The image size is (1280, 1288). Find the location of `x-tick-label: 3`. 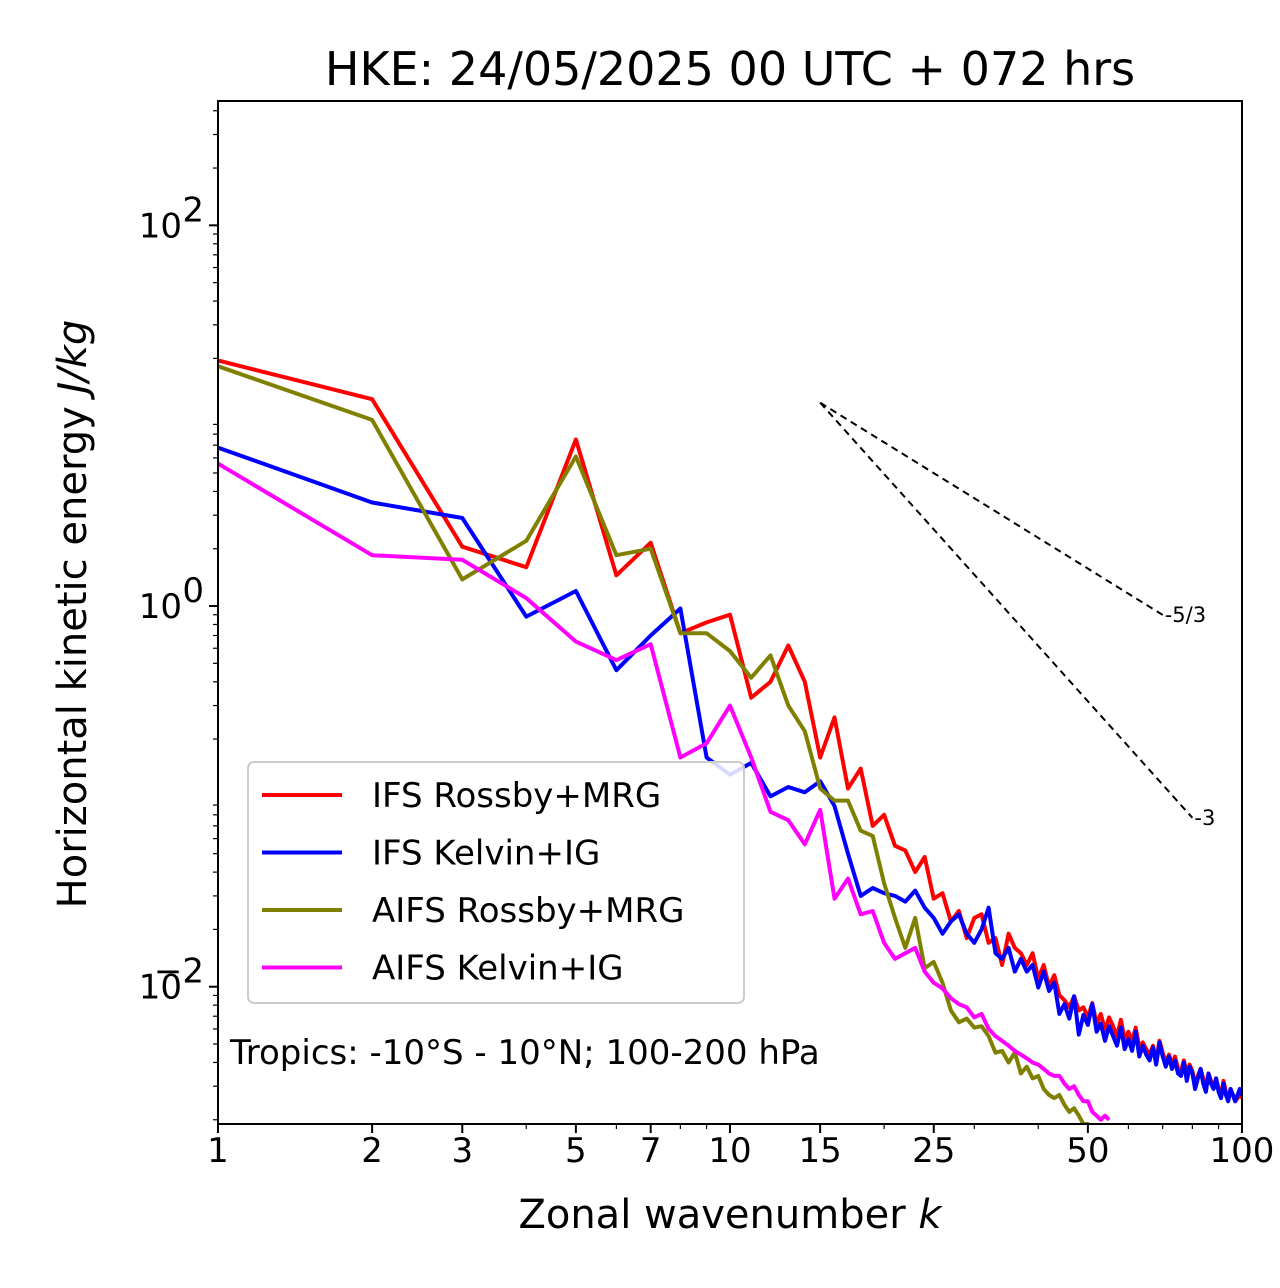

x-tick-label: 3 is located at coordinates (462, 1151).